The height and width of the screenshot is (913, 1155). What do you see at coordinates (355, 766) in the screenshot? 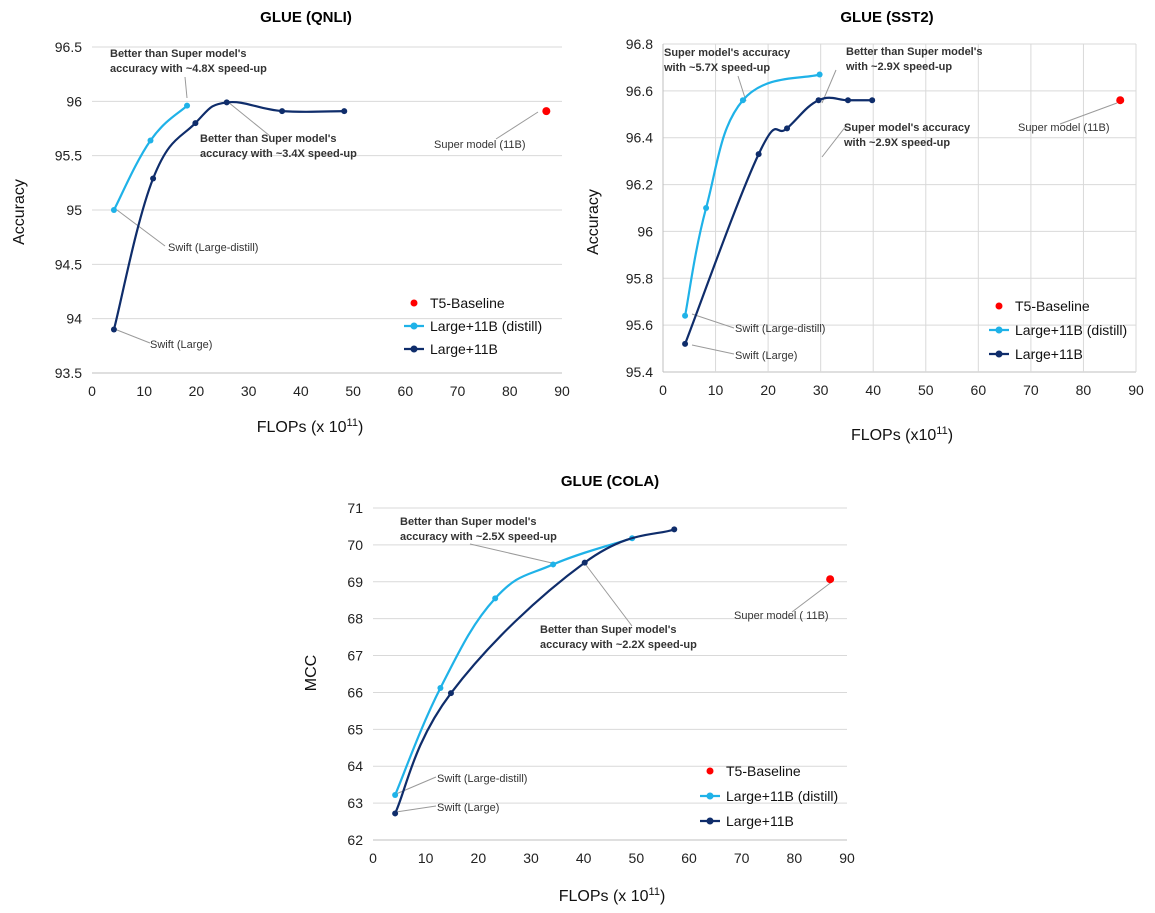
I see `y-tick-label: 64` at bounding box center [355, 766].